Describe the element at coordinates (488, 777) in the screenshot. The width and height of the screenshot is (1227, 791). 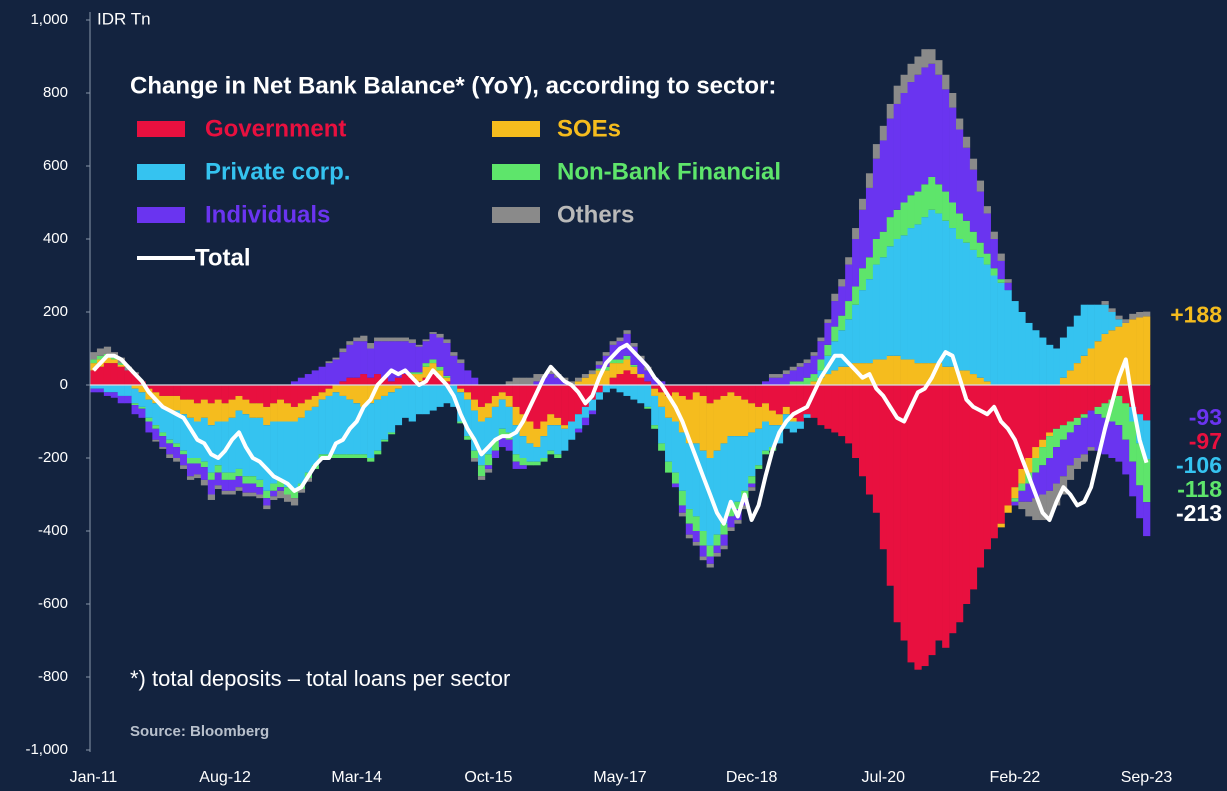
I see `x-tick-label: Oct-15` at that location.